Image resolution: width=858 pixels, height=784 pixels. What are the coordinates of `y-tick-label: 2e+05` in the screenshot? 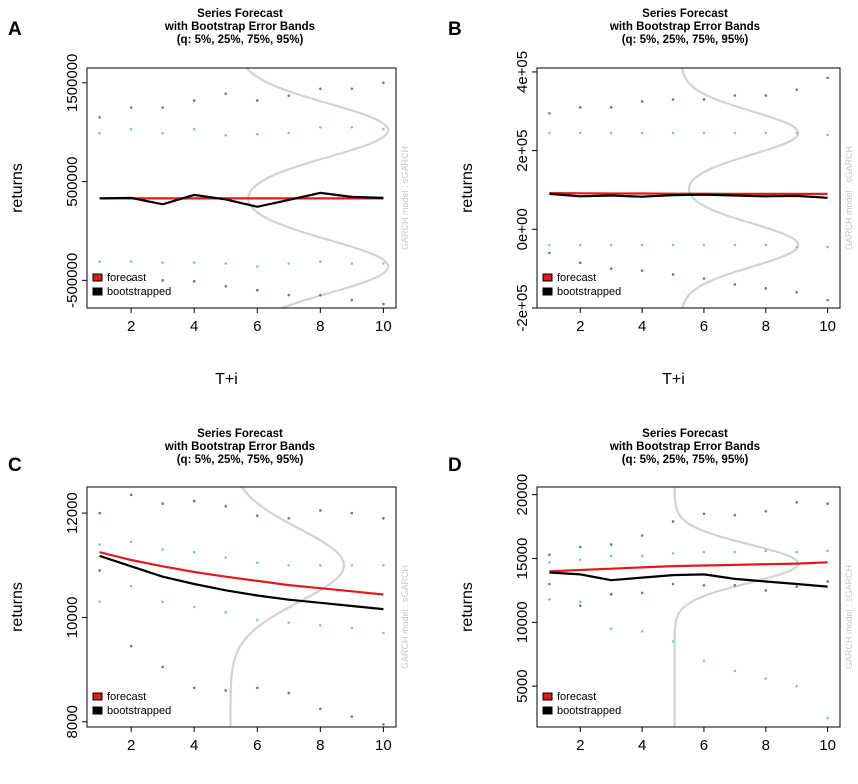 It's located at (522, 151).